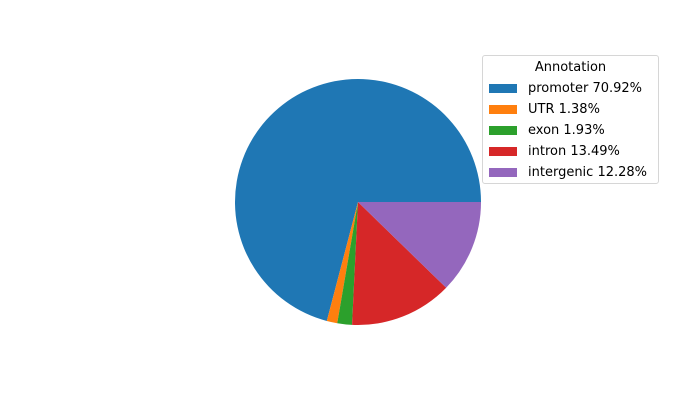 The image size is (700, 400). I want to click on pie-slice-intron, so click(399, 263).